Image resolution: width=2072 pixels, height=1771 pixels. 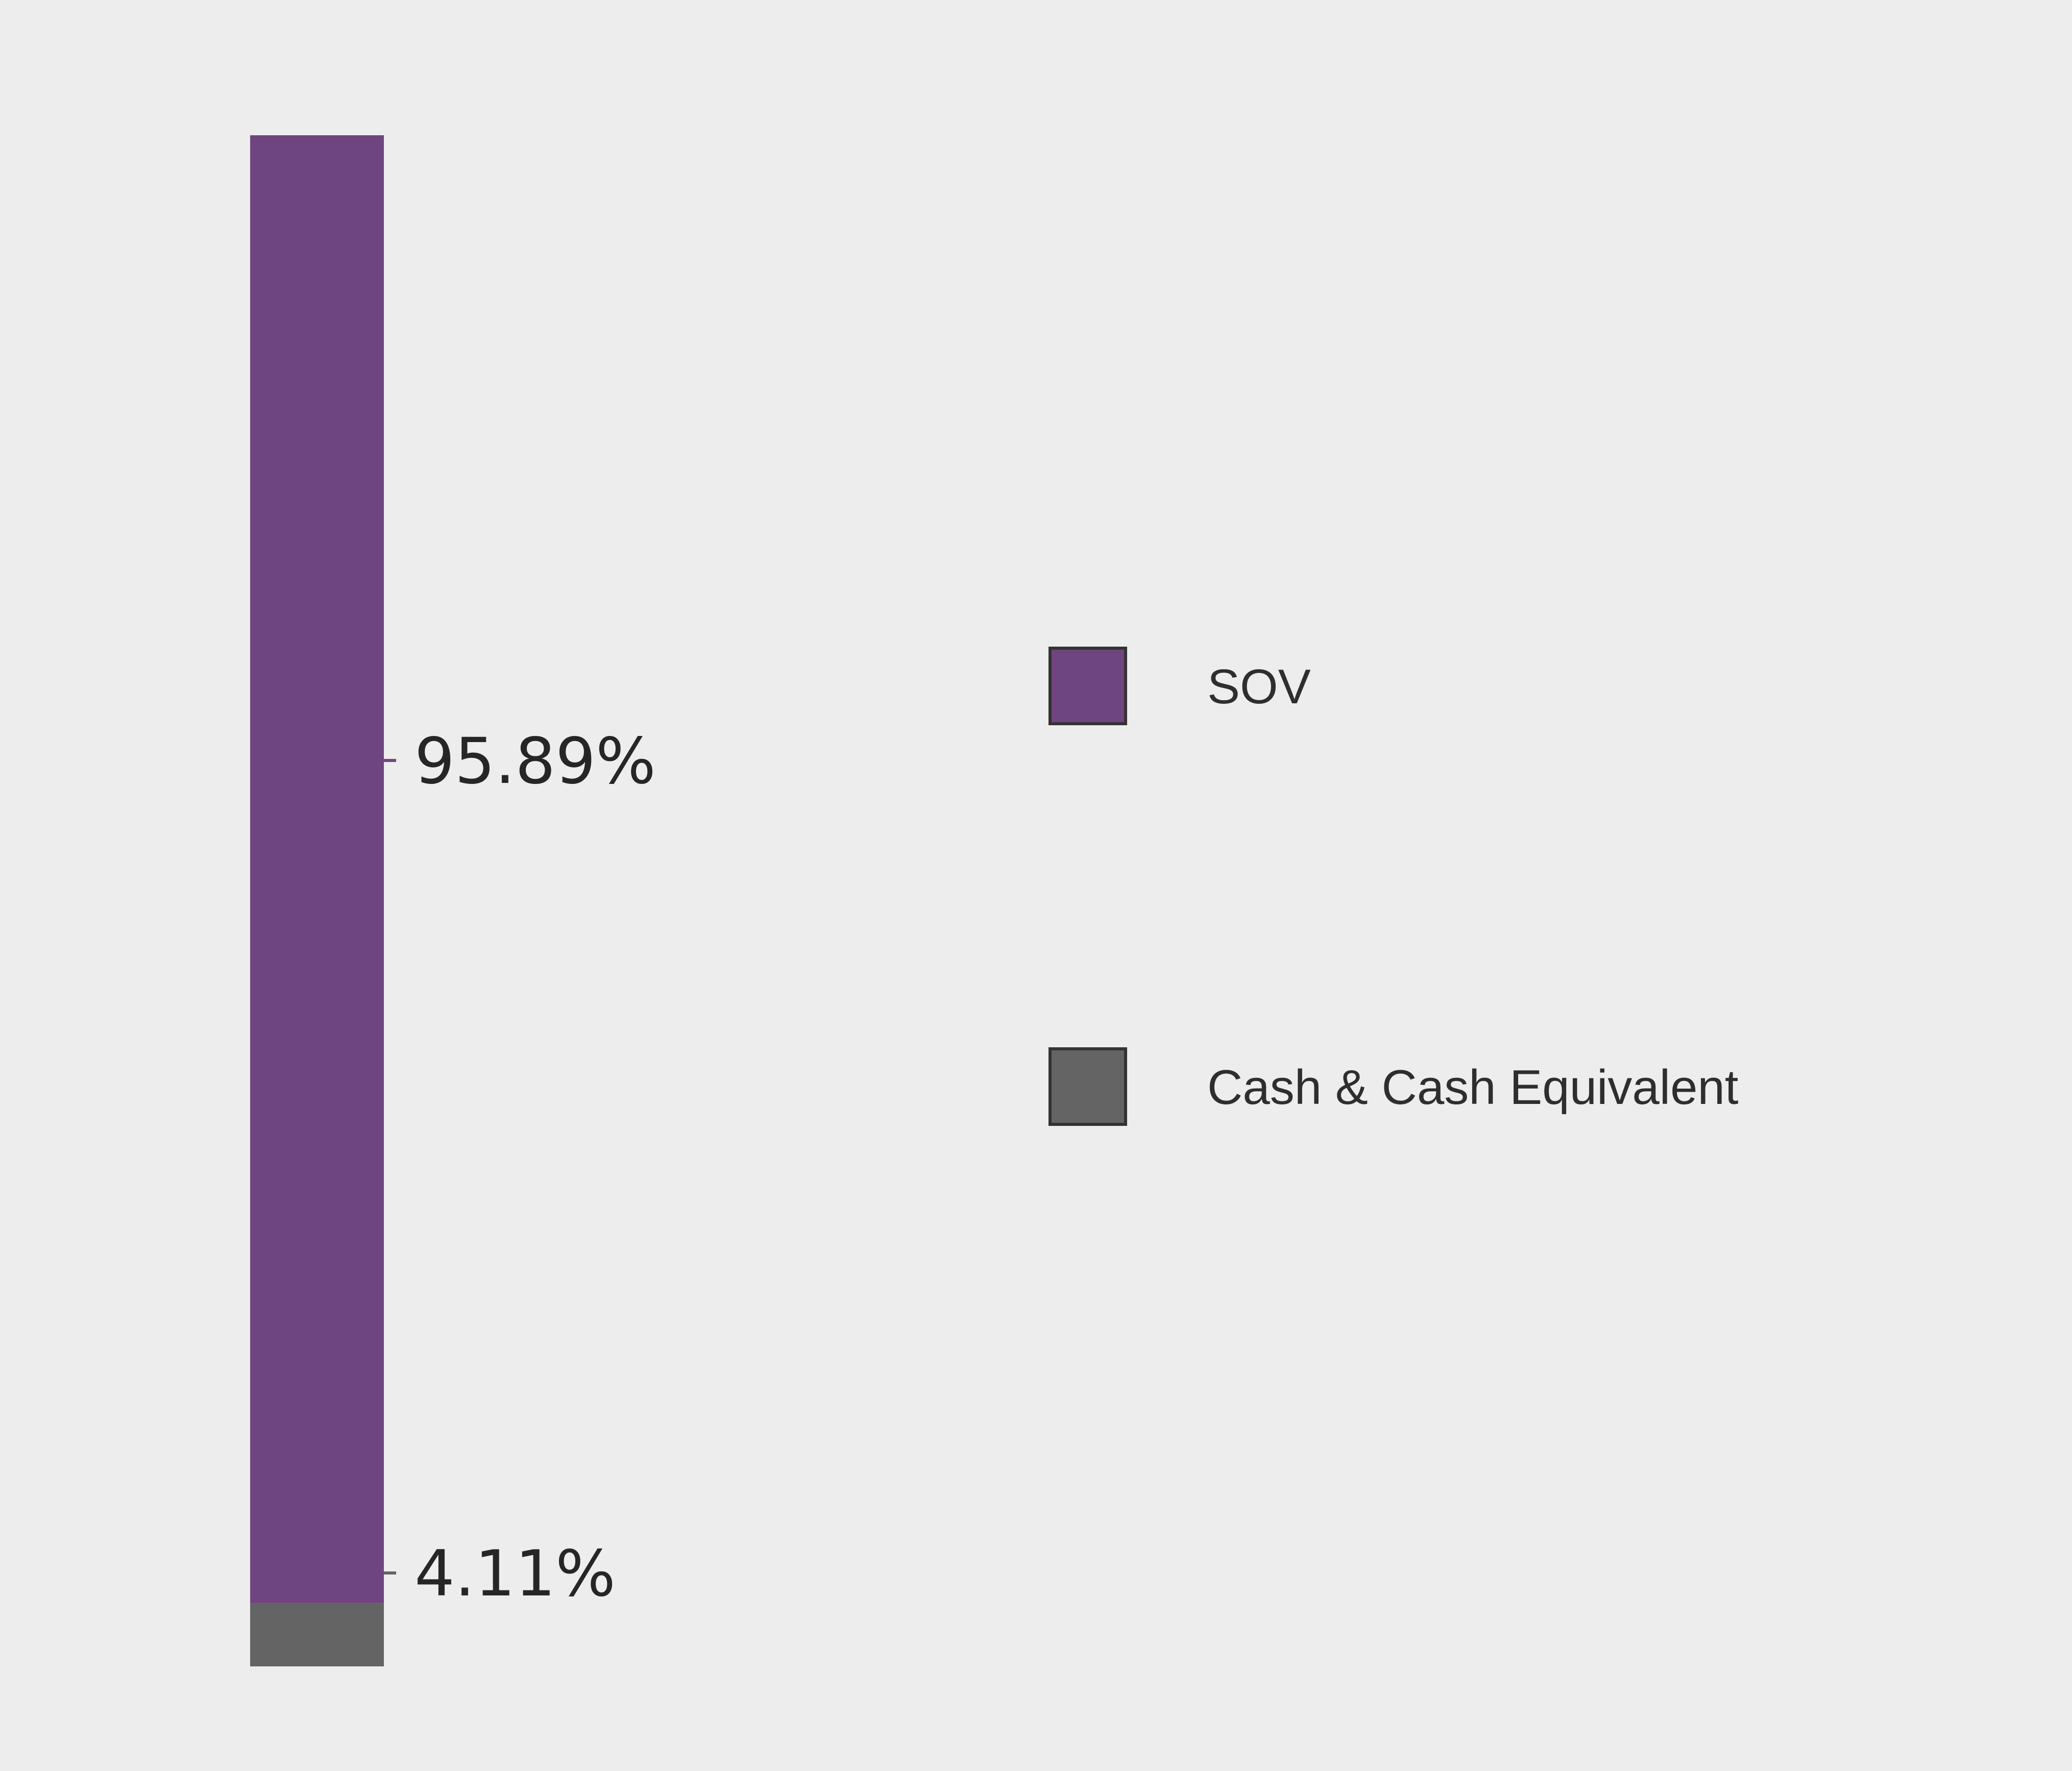 What do you see at coordinates (520, 1168) in the screenshot?
I see `data-labels: 95.89% 4.11%` at bounding box center [520, 1168].